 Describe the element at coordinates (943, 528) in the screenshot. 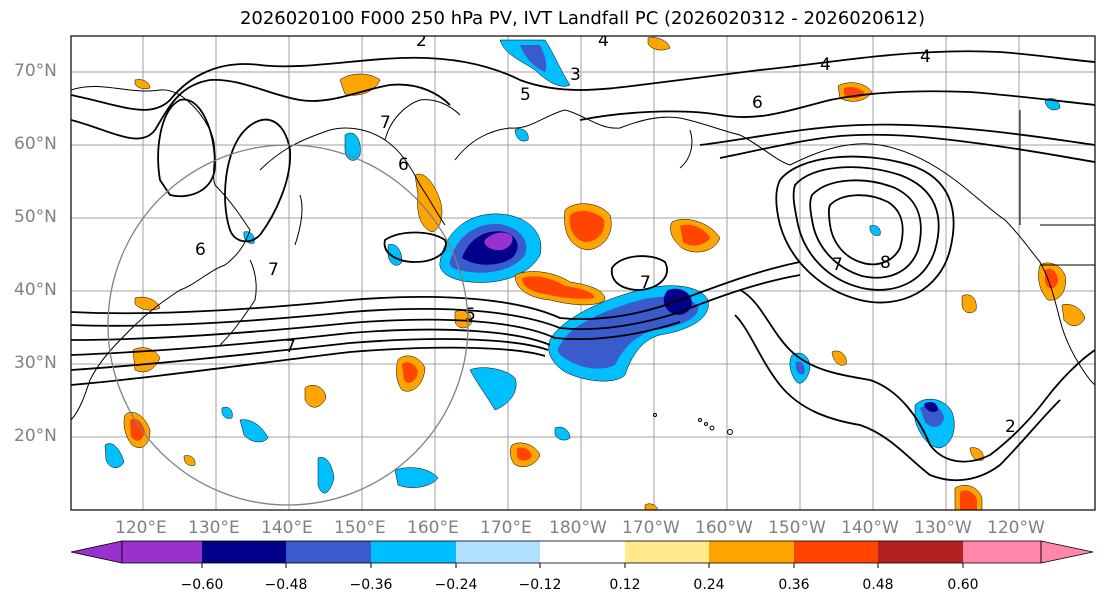

I see `lon-label: 130°W` at that location.